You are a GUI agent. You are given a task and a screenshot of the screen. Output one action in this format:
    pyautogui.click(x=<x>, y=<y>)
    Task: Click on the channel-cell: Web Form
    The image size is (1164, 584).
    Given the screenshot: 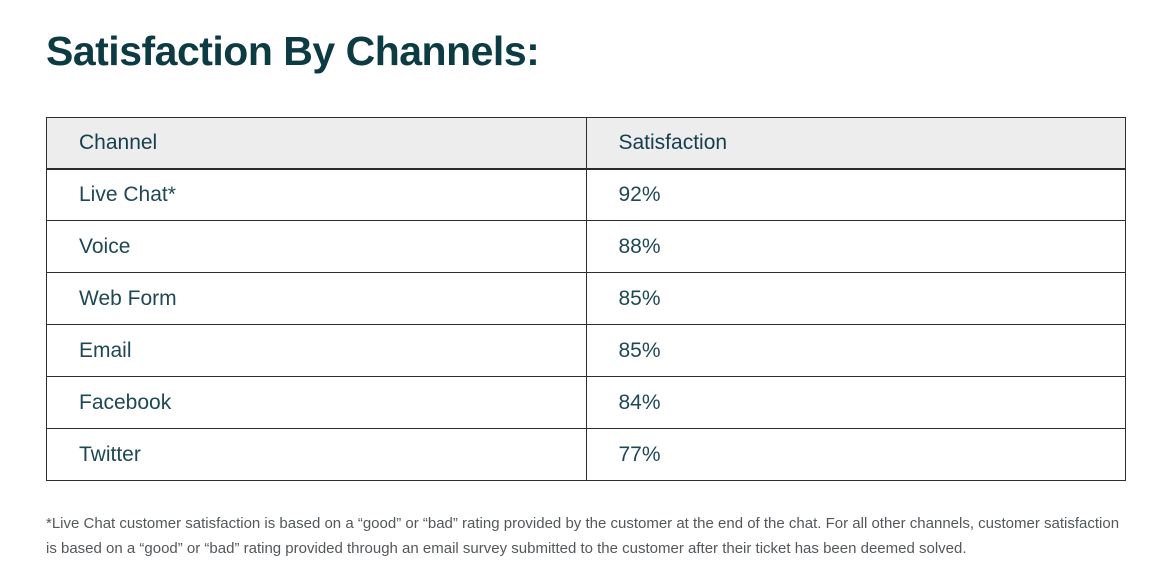 What is the action you would take?
    pyautogui.click(x=316, y=298)
    